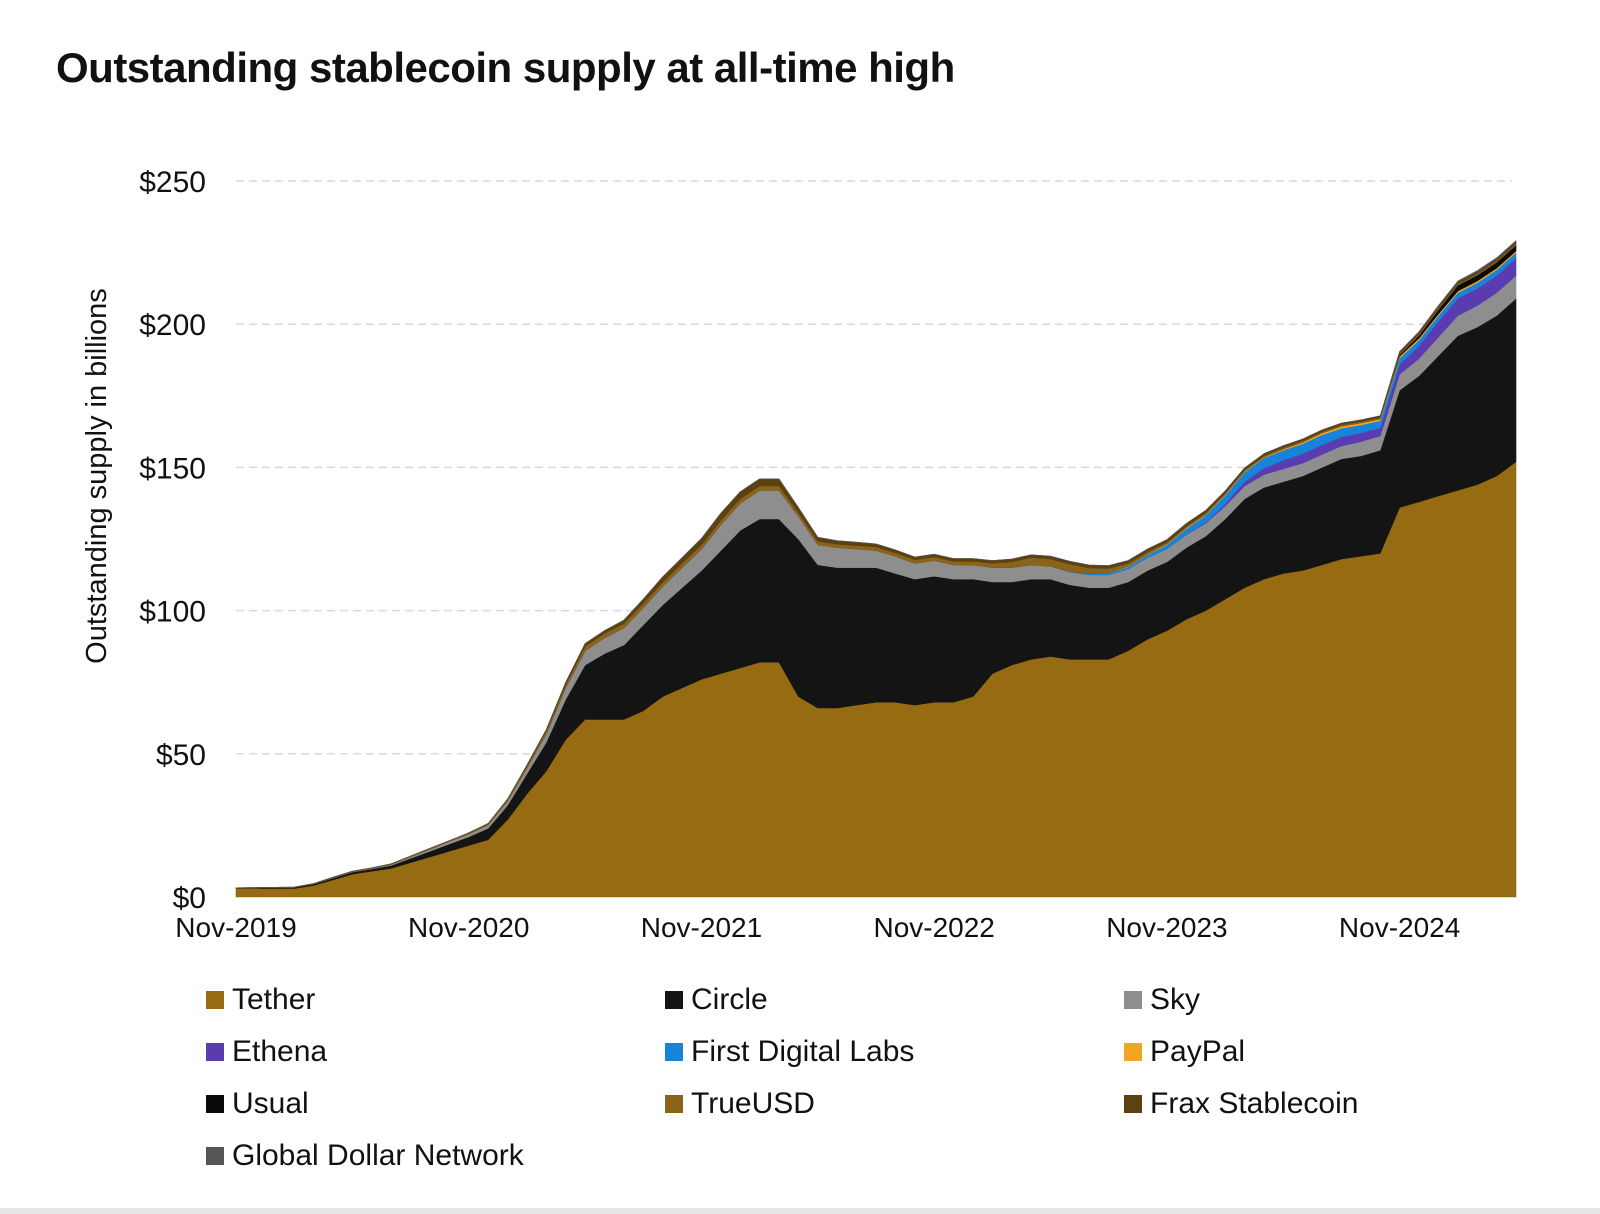 The height and width of the screenshot is (1214, 1600). Describe the element at coordinates (468, 927) in the screenshot. I see `x-tick-label: Nov-2020` at that location.